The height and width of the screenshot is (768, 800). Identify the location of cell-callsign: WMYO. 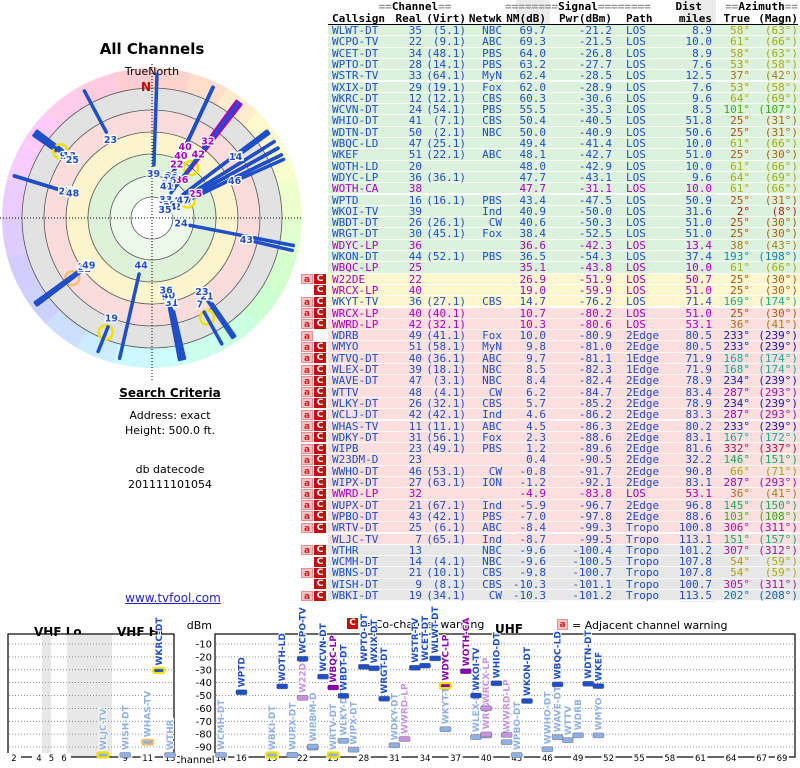
(345, 347).